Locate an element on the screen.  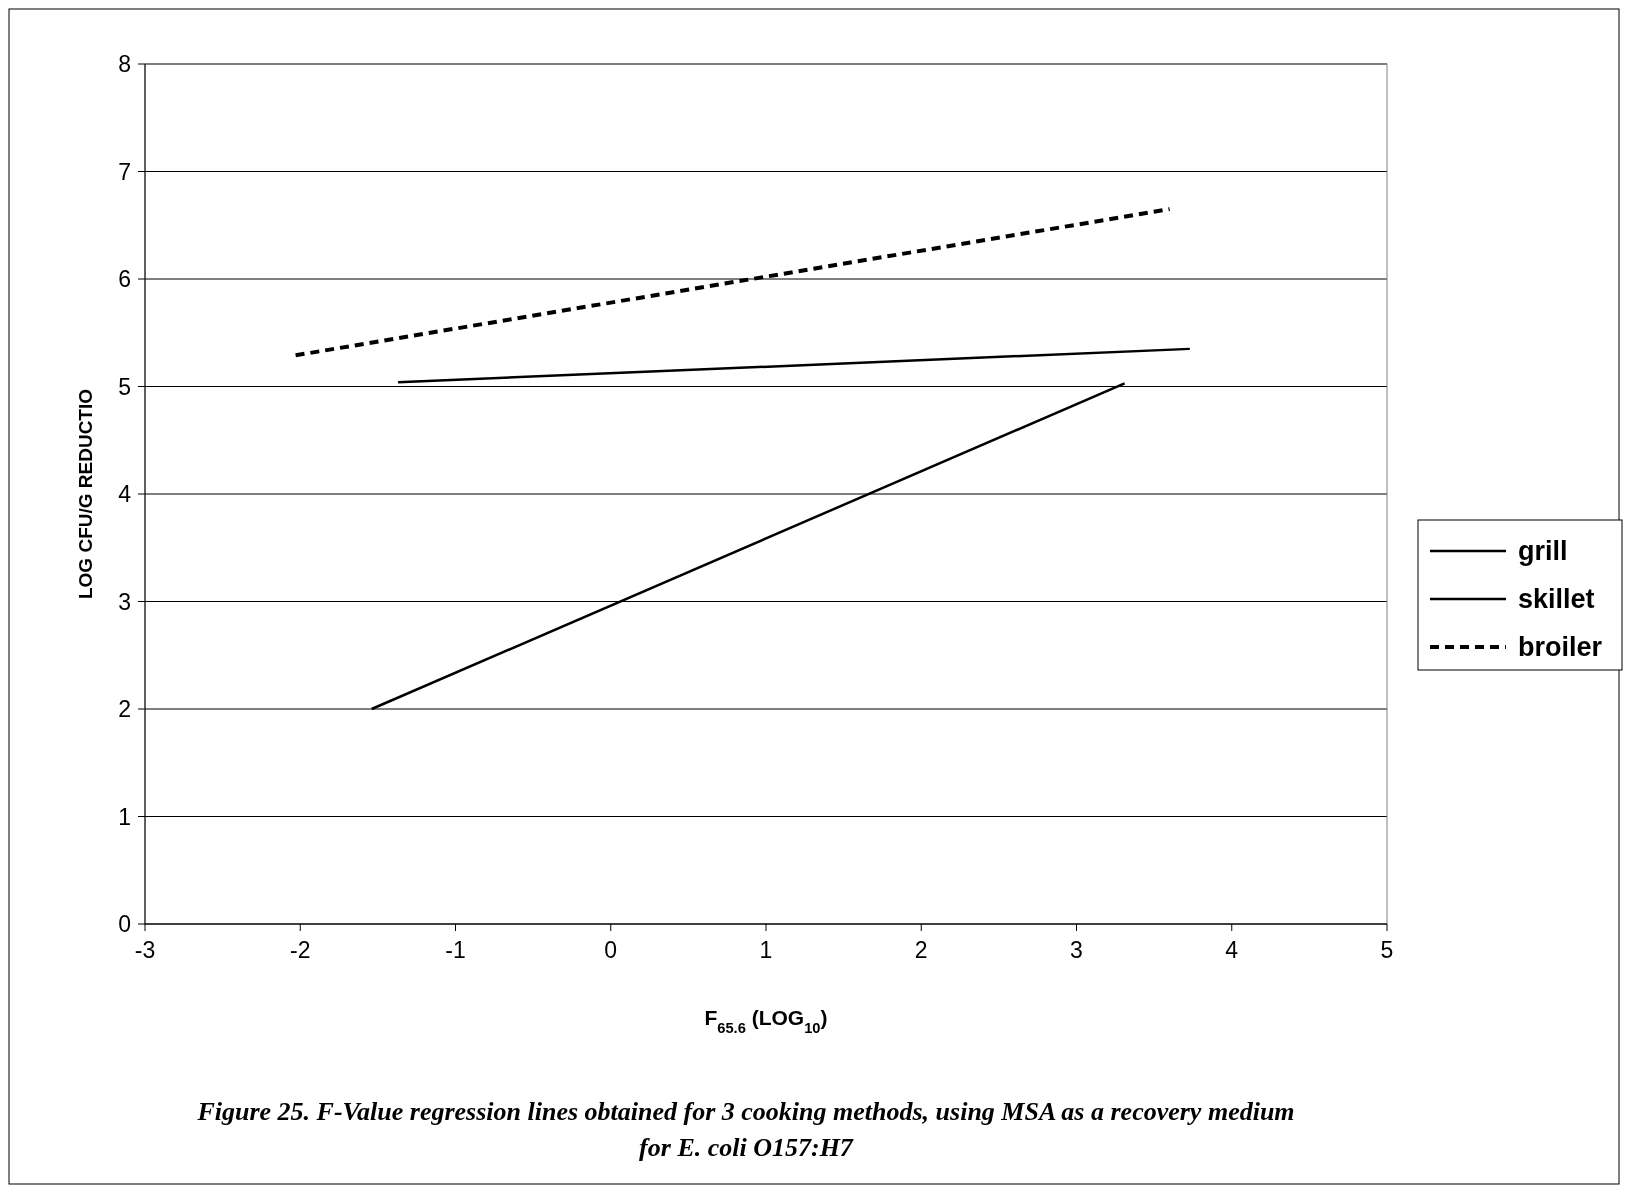
x-tick-label: 5 is located at coordinates (1387, 950).